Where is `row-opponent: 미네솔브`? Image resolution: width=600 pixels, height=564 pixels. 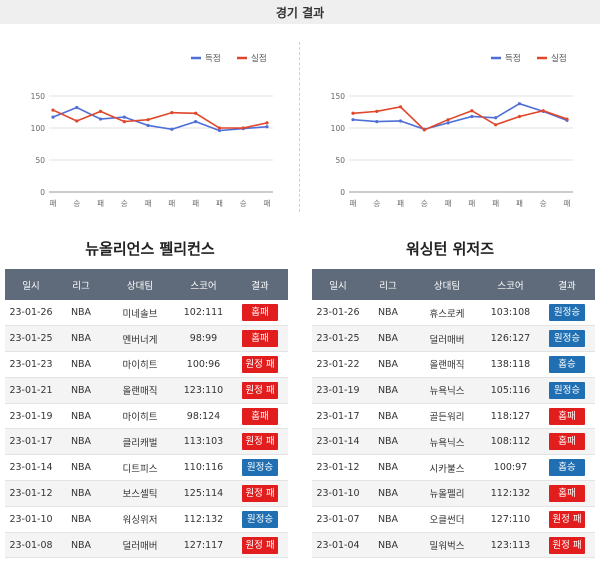 row-opponent: 미네솔브 is located at coordinates (140, 313).